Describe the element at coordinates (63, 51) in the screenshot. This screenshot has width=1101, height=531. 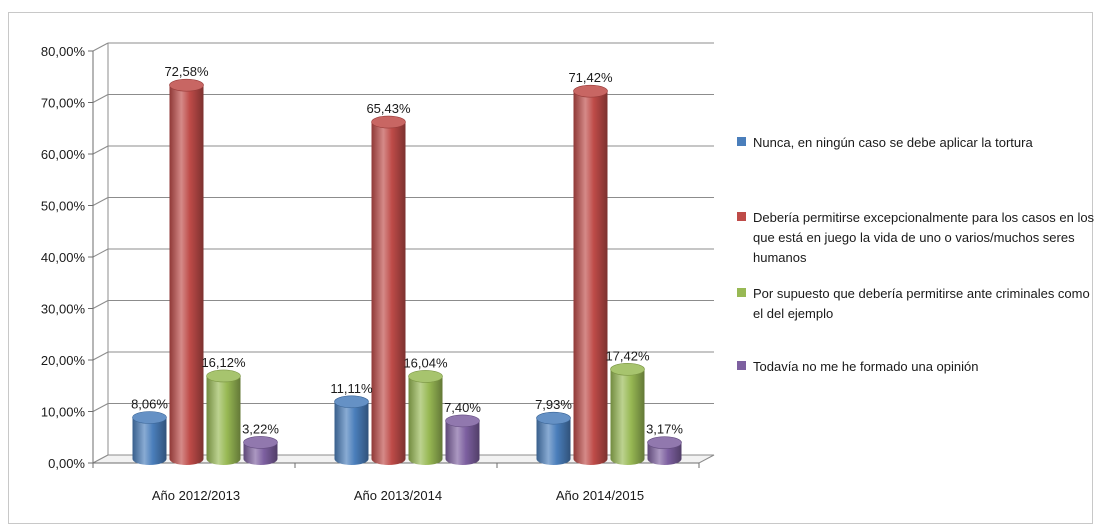
I see `y-tick-label: 80,00%` at that location.